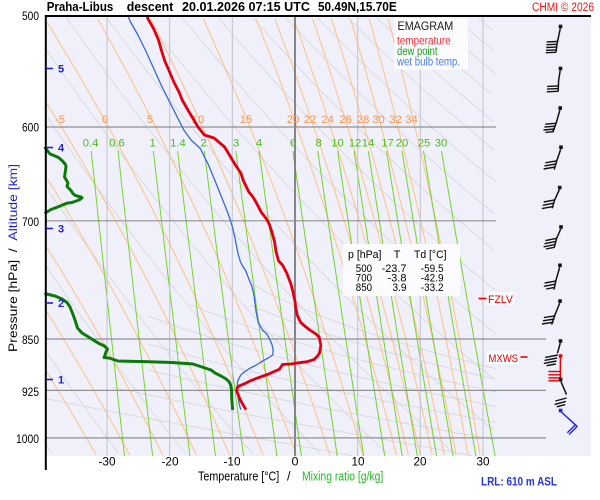  Describe the element at coordinates (80, 7) in the screenshot. I see `svg-text: Praha-Libus` at that location.